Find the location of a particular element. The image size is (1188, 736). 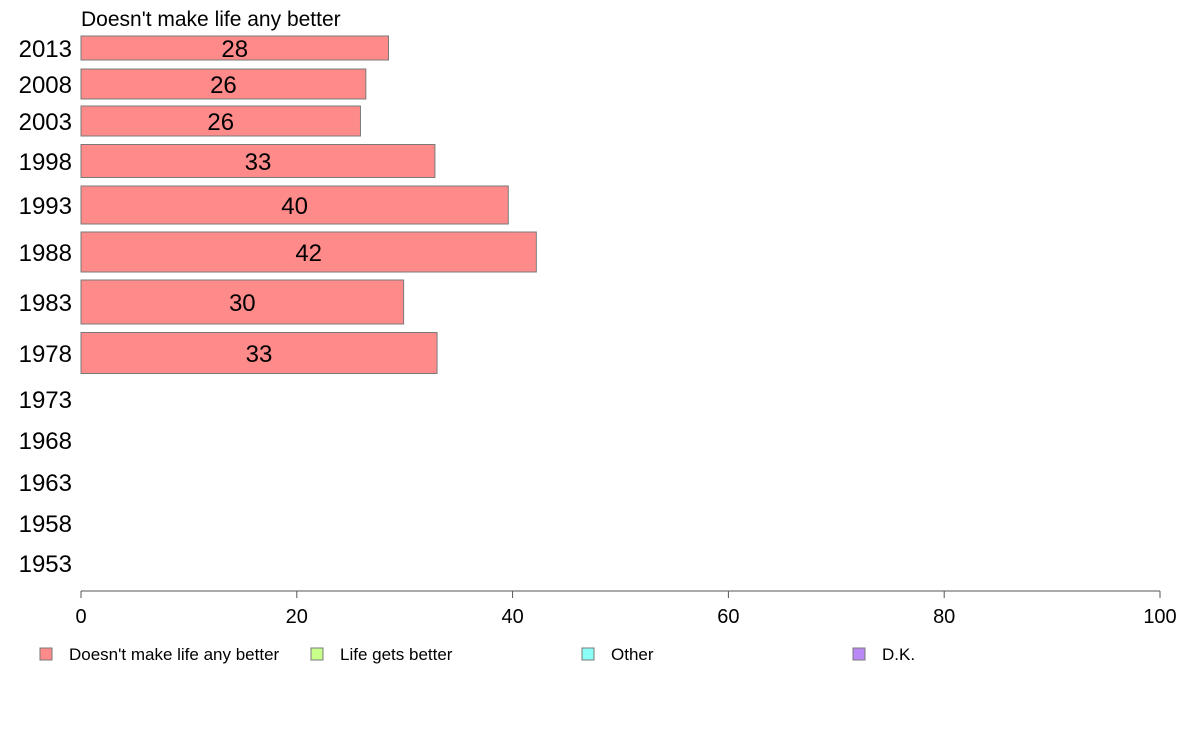

category-label: 1963 is located at coordinates (45, 483).